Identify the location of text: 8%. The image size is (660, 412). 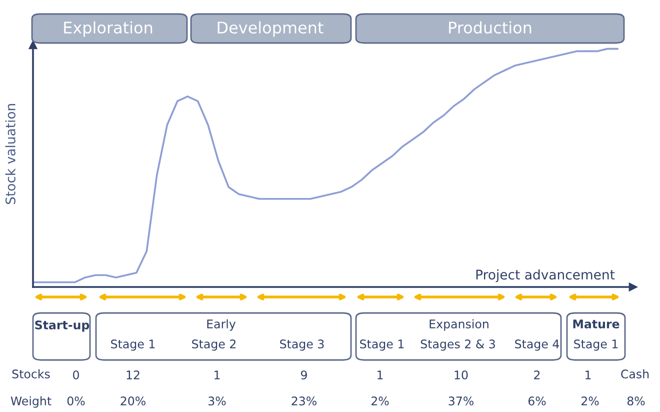
(636, 401).